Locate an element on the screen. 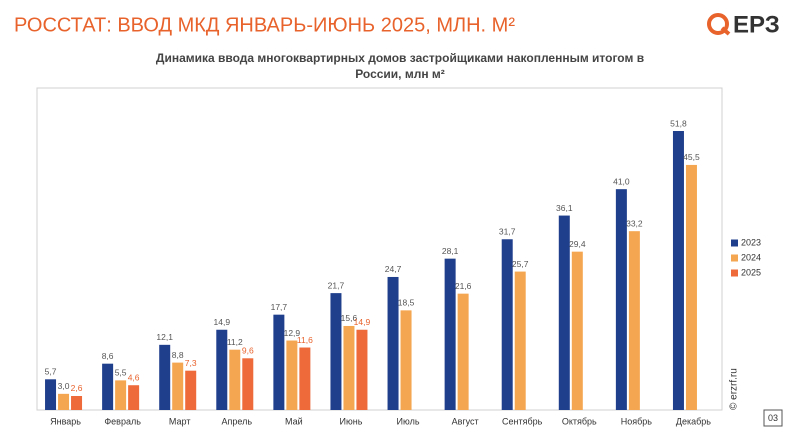 This screenshot has width=800, height=440. value-label: 12,1 is located at coordinates (164, 337).